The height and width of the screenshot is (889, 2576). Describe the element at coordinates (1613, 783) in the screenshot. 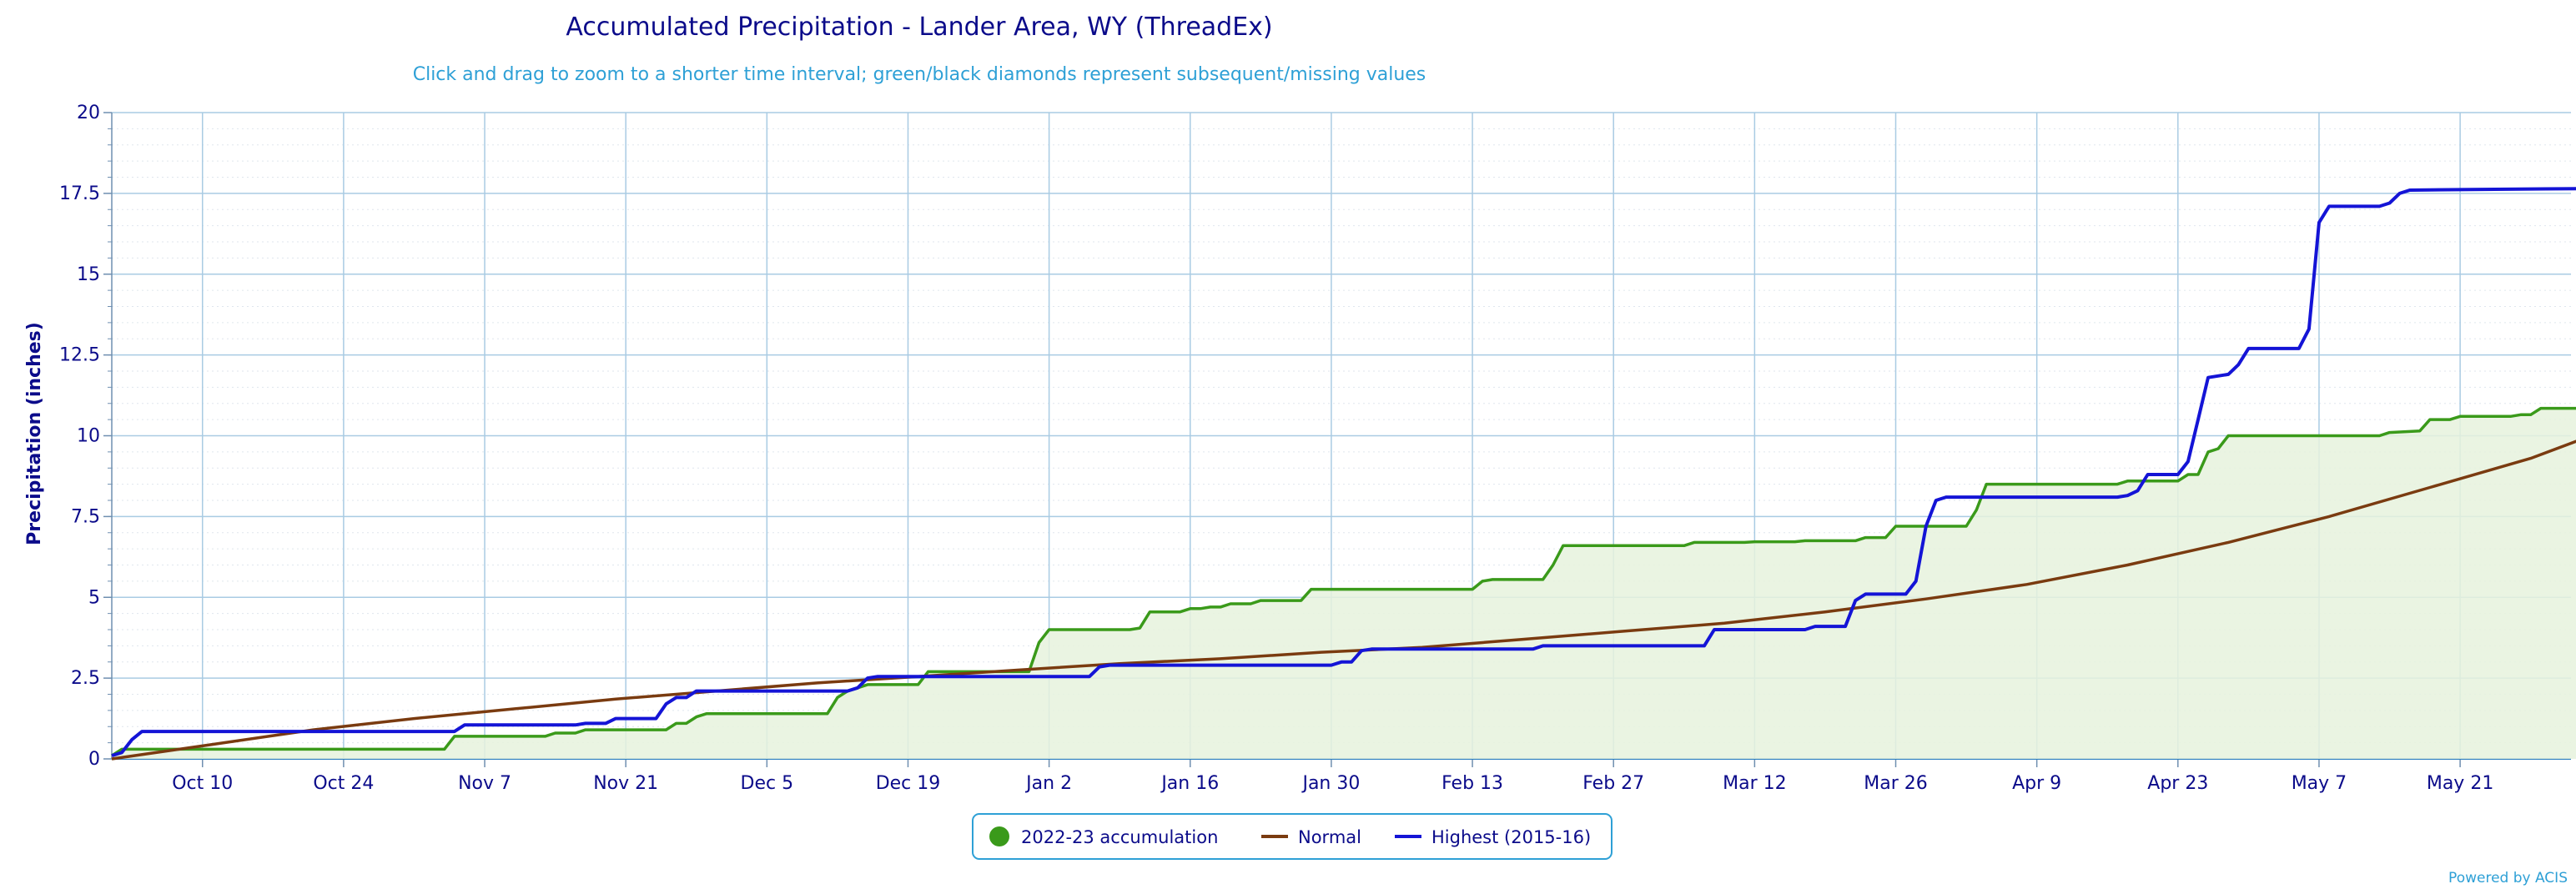

I see `x-tick-label: Feb 27` at that location.